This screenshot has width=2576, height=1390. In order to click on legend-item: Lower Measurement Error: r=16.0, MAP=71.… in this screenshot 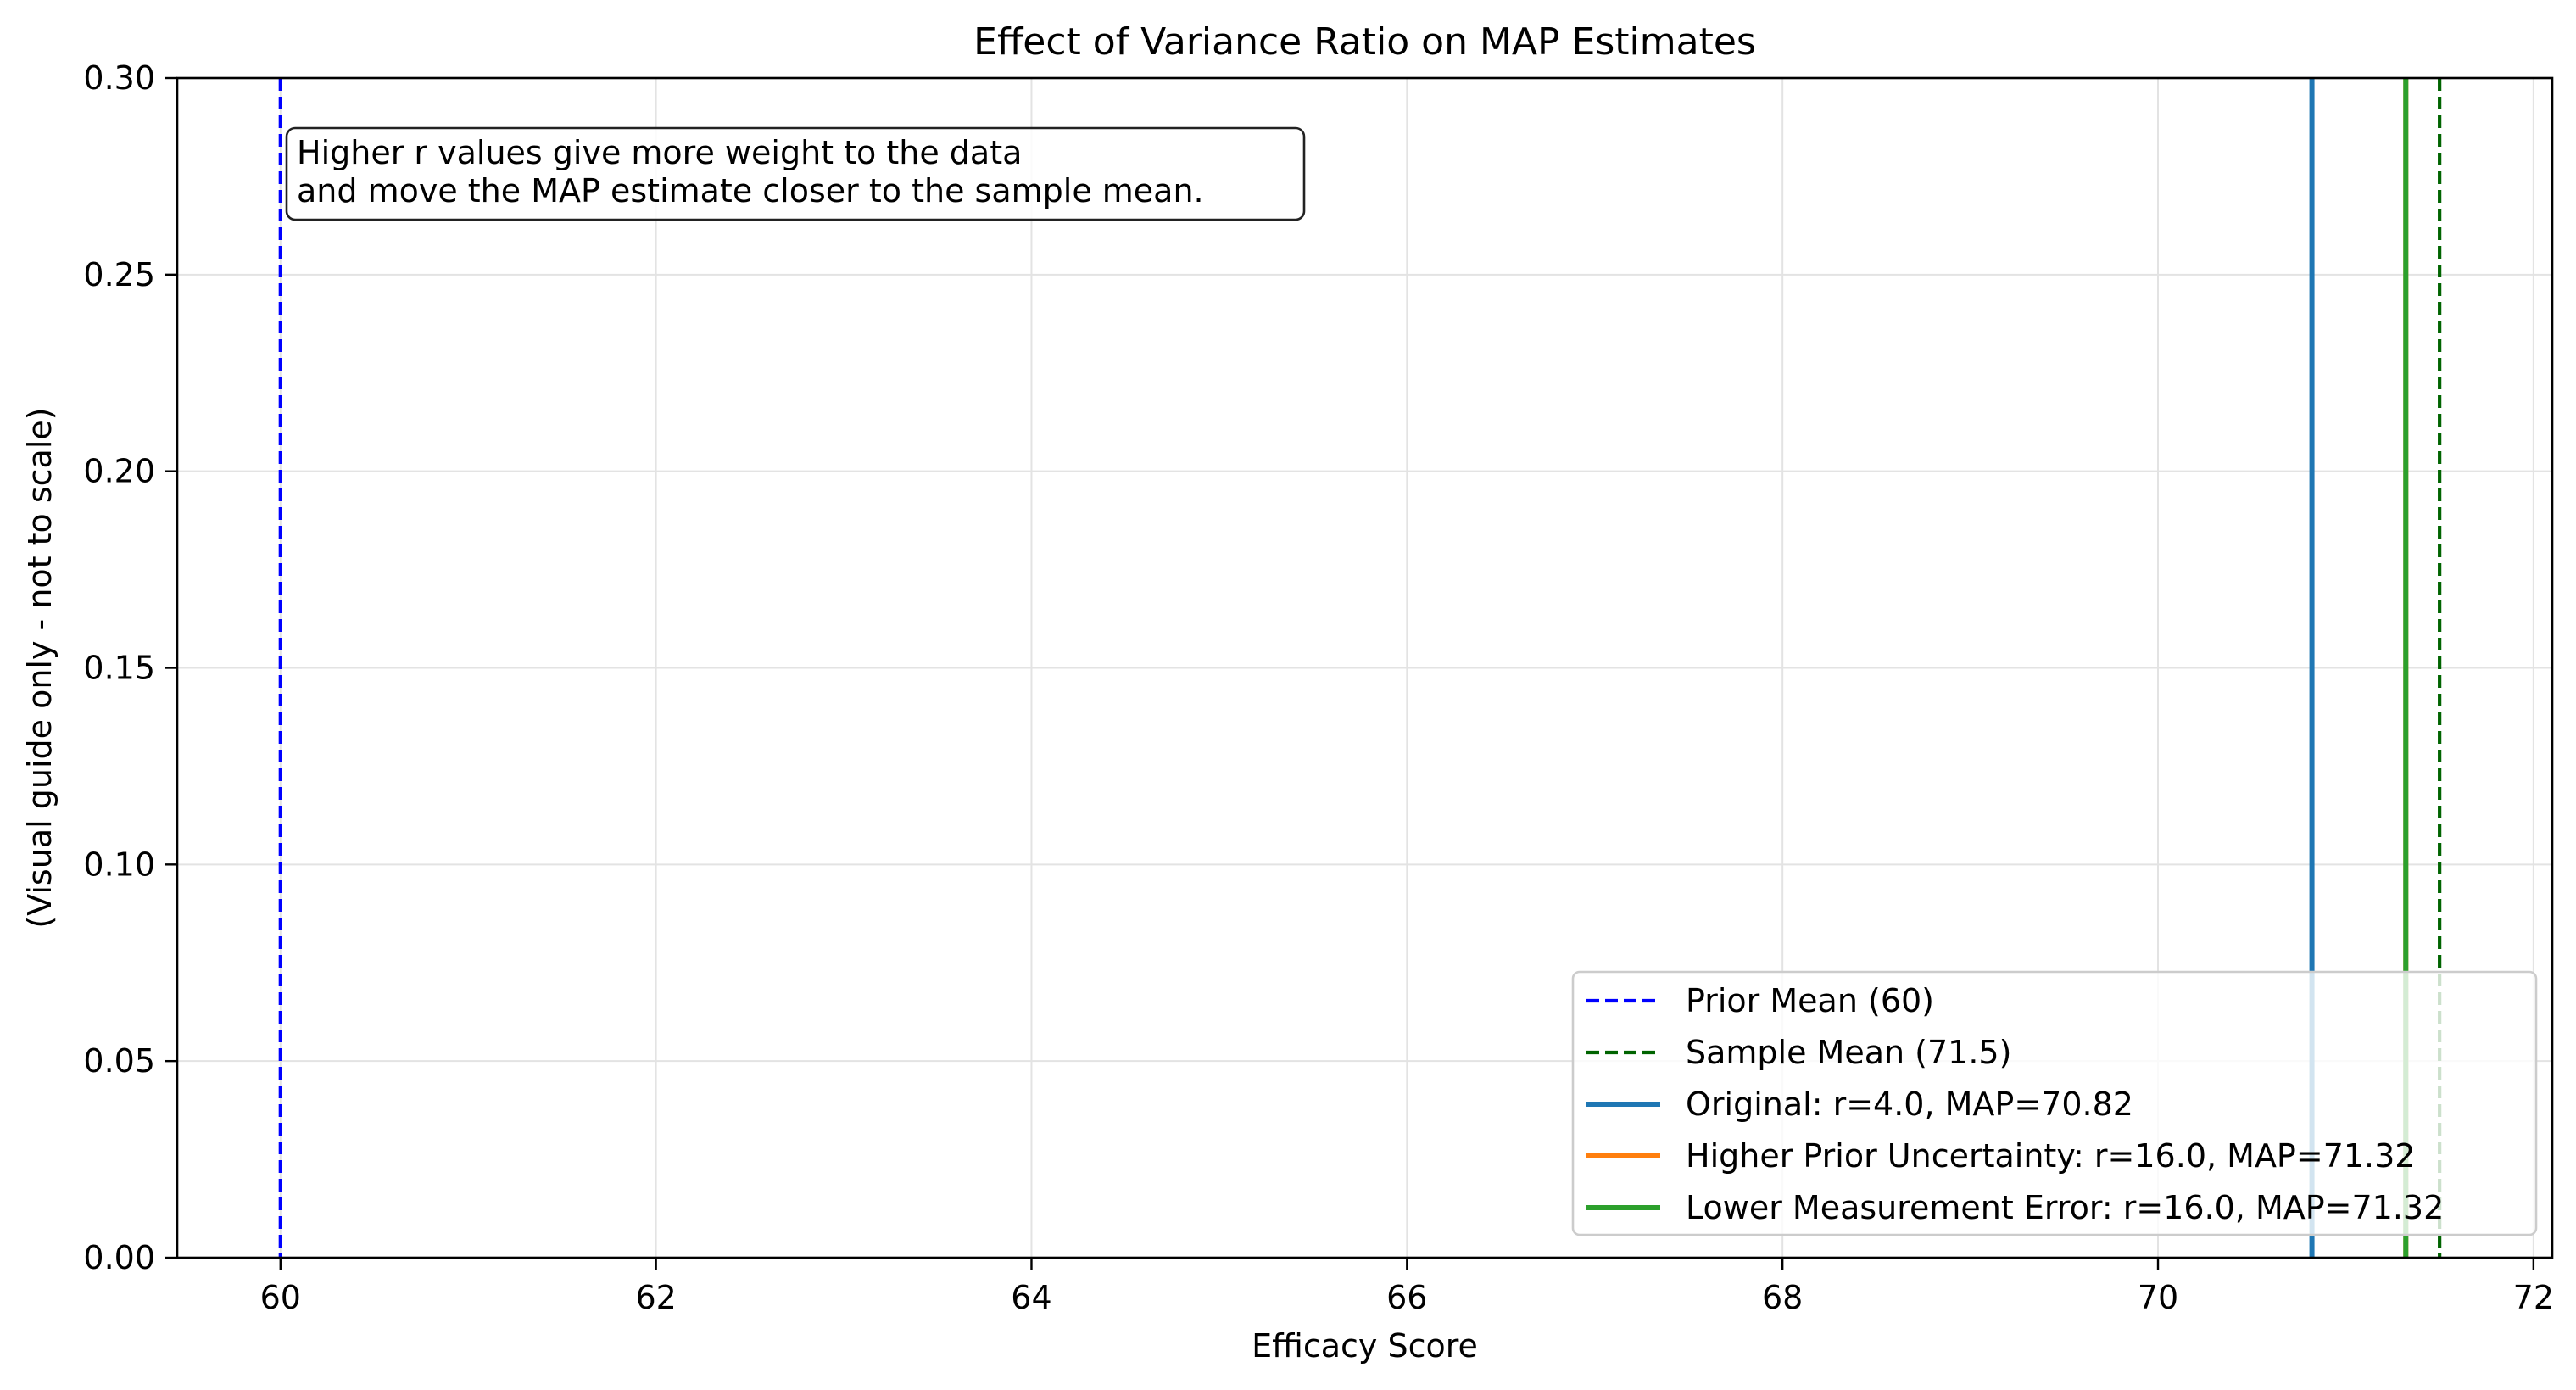, I will do `click(2015, 1207)`.